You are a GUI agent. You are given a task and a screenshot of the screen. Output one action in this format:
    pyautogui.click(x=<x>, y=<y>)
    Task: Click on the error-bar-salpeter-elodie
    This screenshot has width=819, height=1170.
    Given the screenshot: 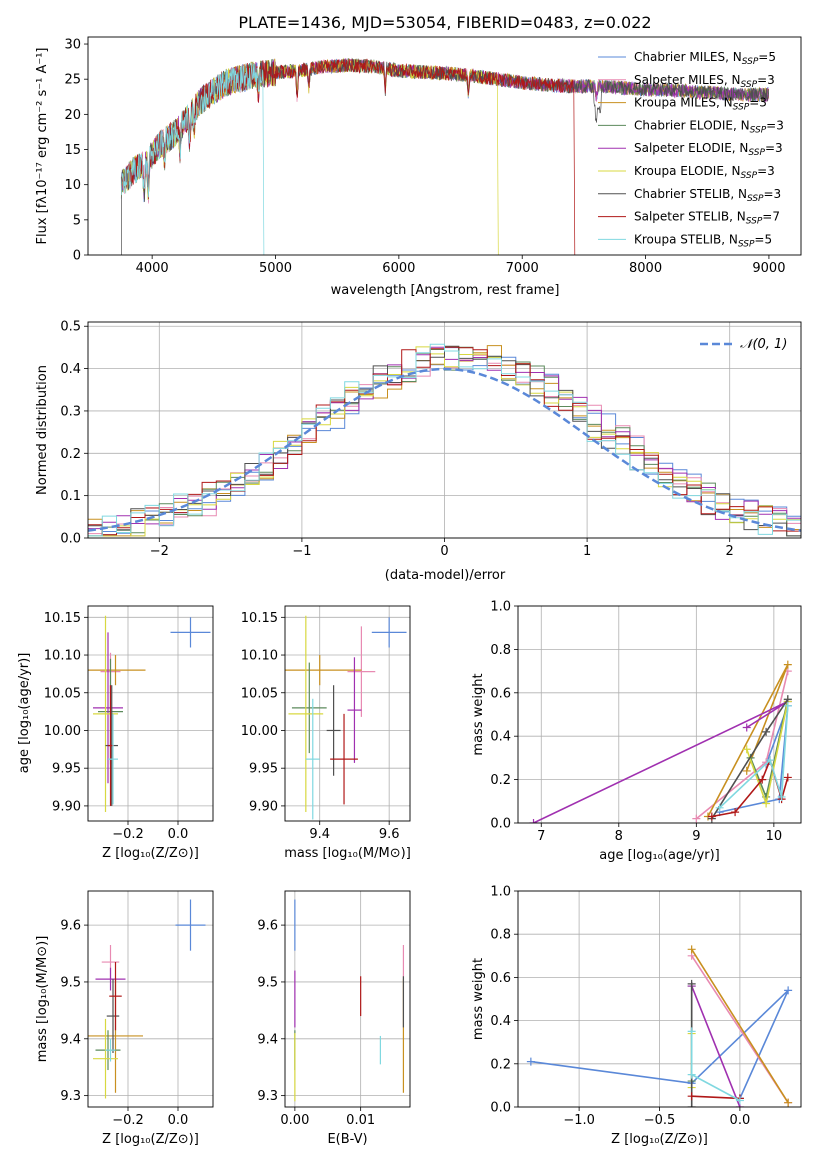 What is the action you would take?
    pyautogui.click(x=108, y=708)
    